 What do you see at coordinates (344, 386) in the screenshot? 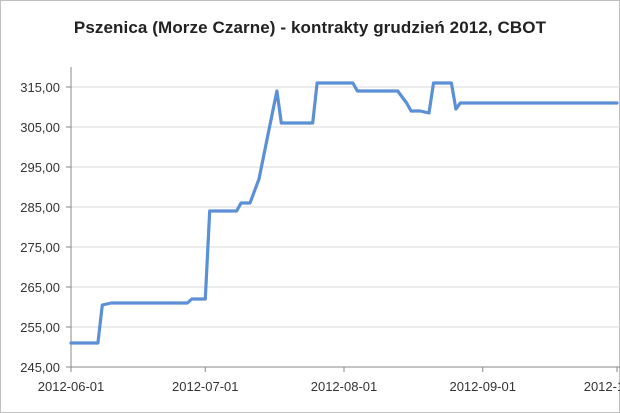
I see `x-tick-label: 2012-08-01` at bounding box center [344, 386].